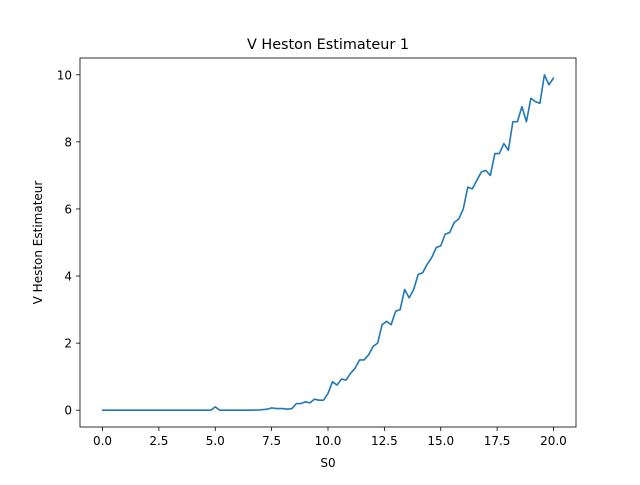  I want to click on x-tick-label: 12.5, so click(384, 441).